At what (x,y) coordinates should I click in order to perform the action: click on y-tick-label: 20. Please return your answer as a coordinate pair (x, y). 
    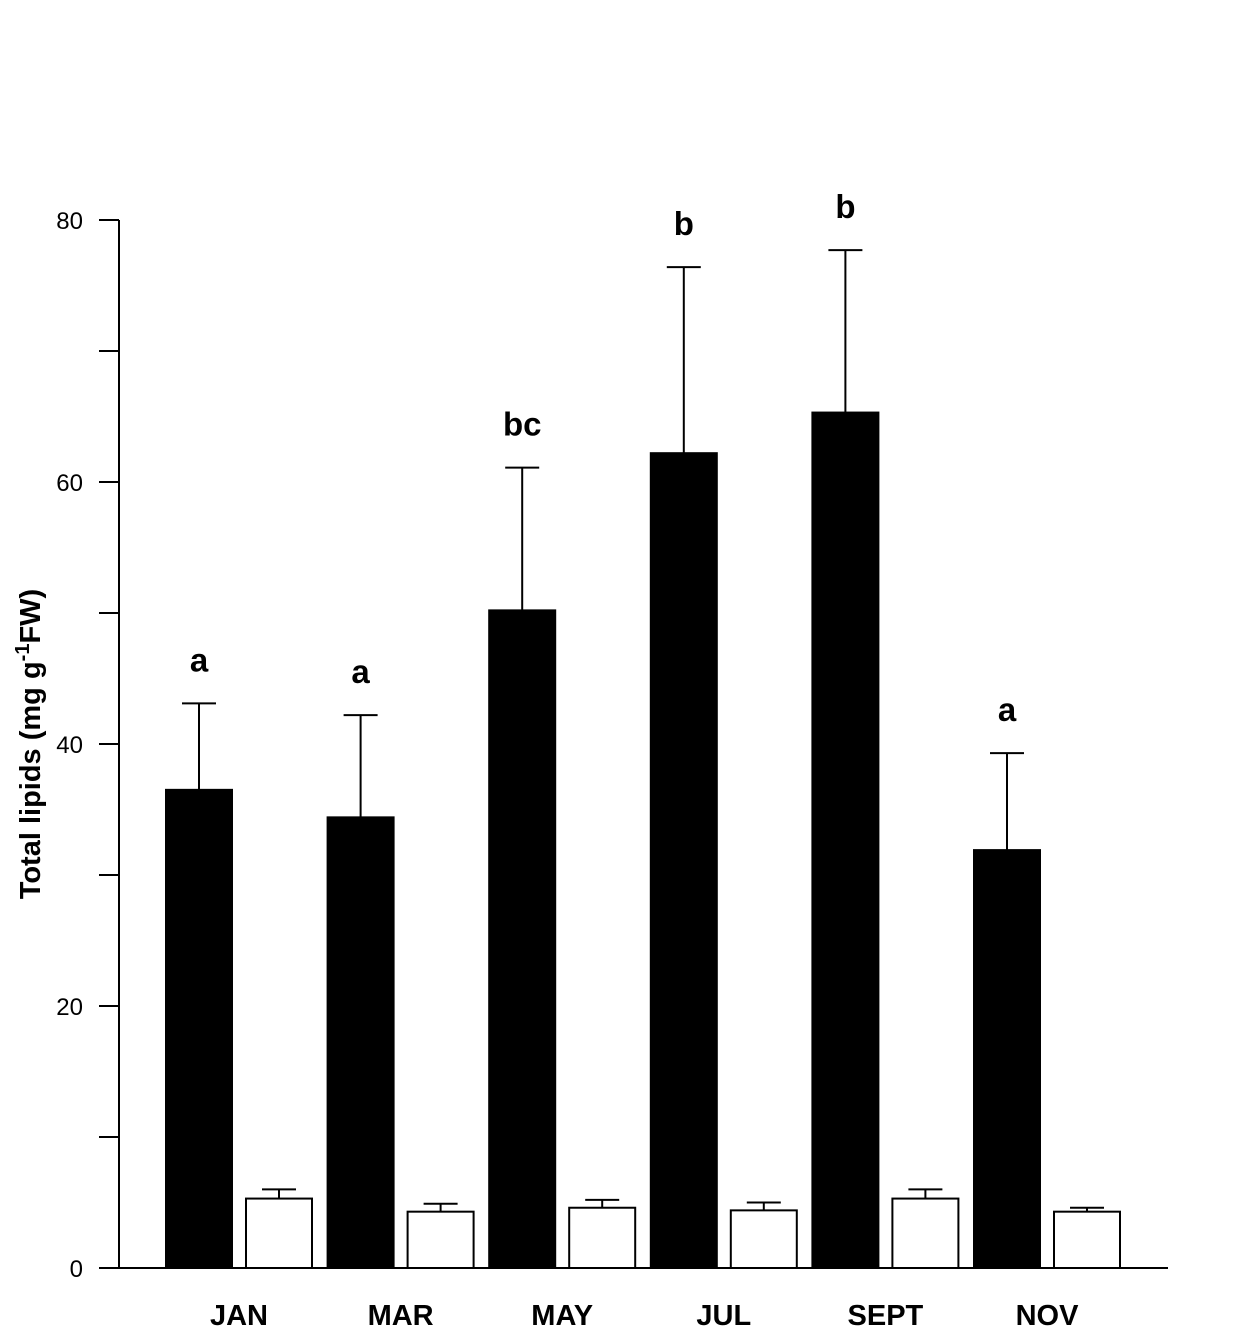
    Looking at the image, I should click on (69, 1007).